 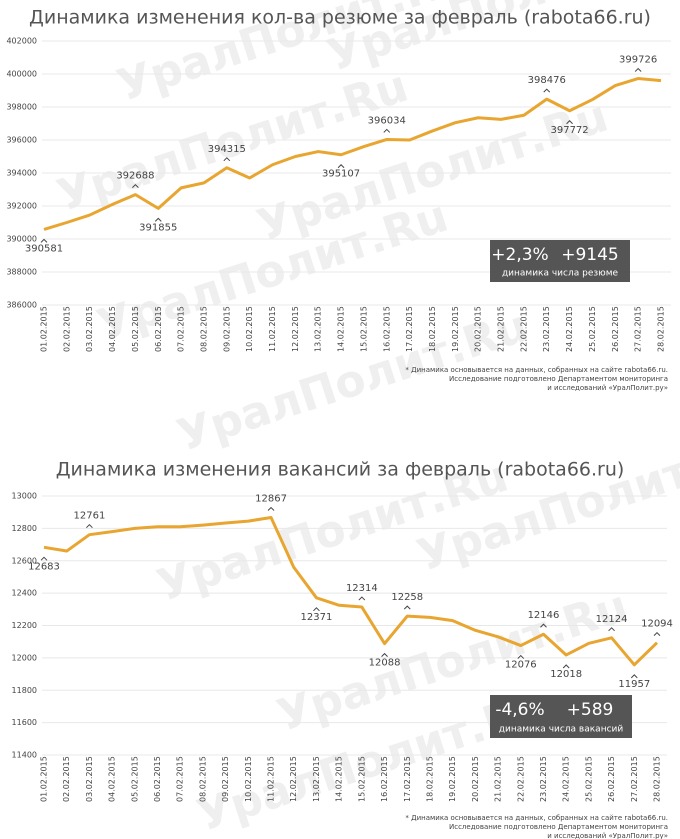 I want to click on data-label: 395107, so click(x=341, y=174).